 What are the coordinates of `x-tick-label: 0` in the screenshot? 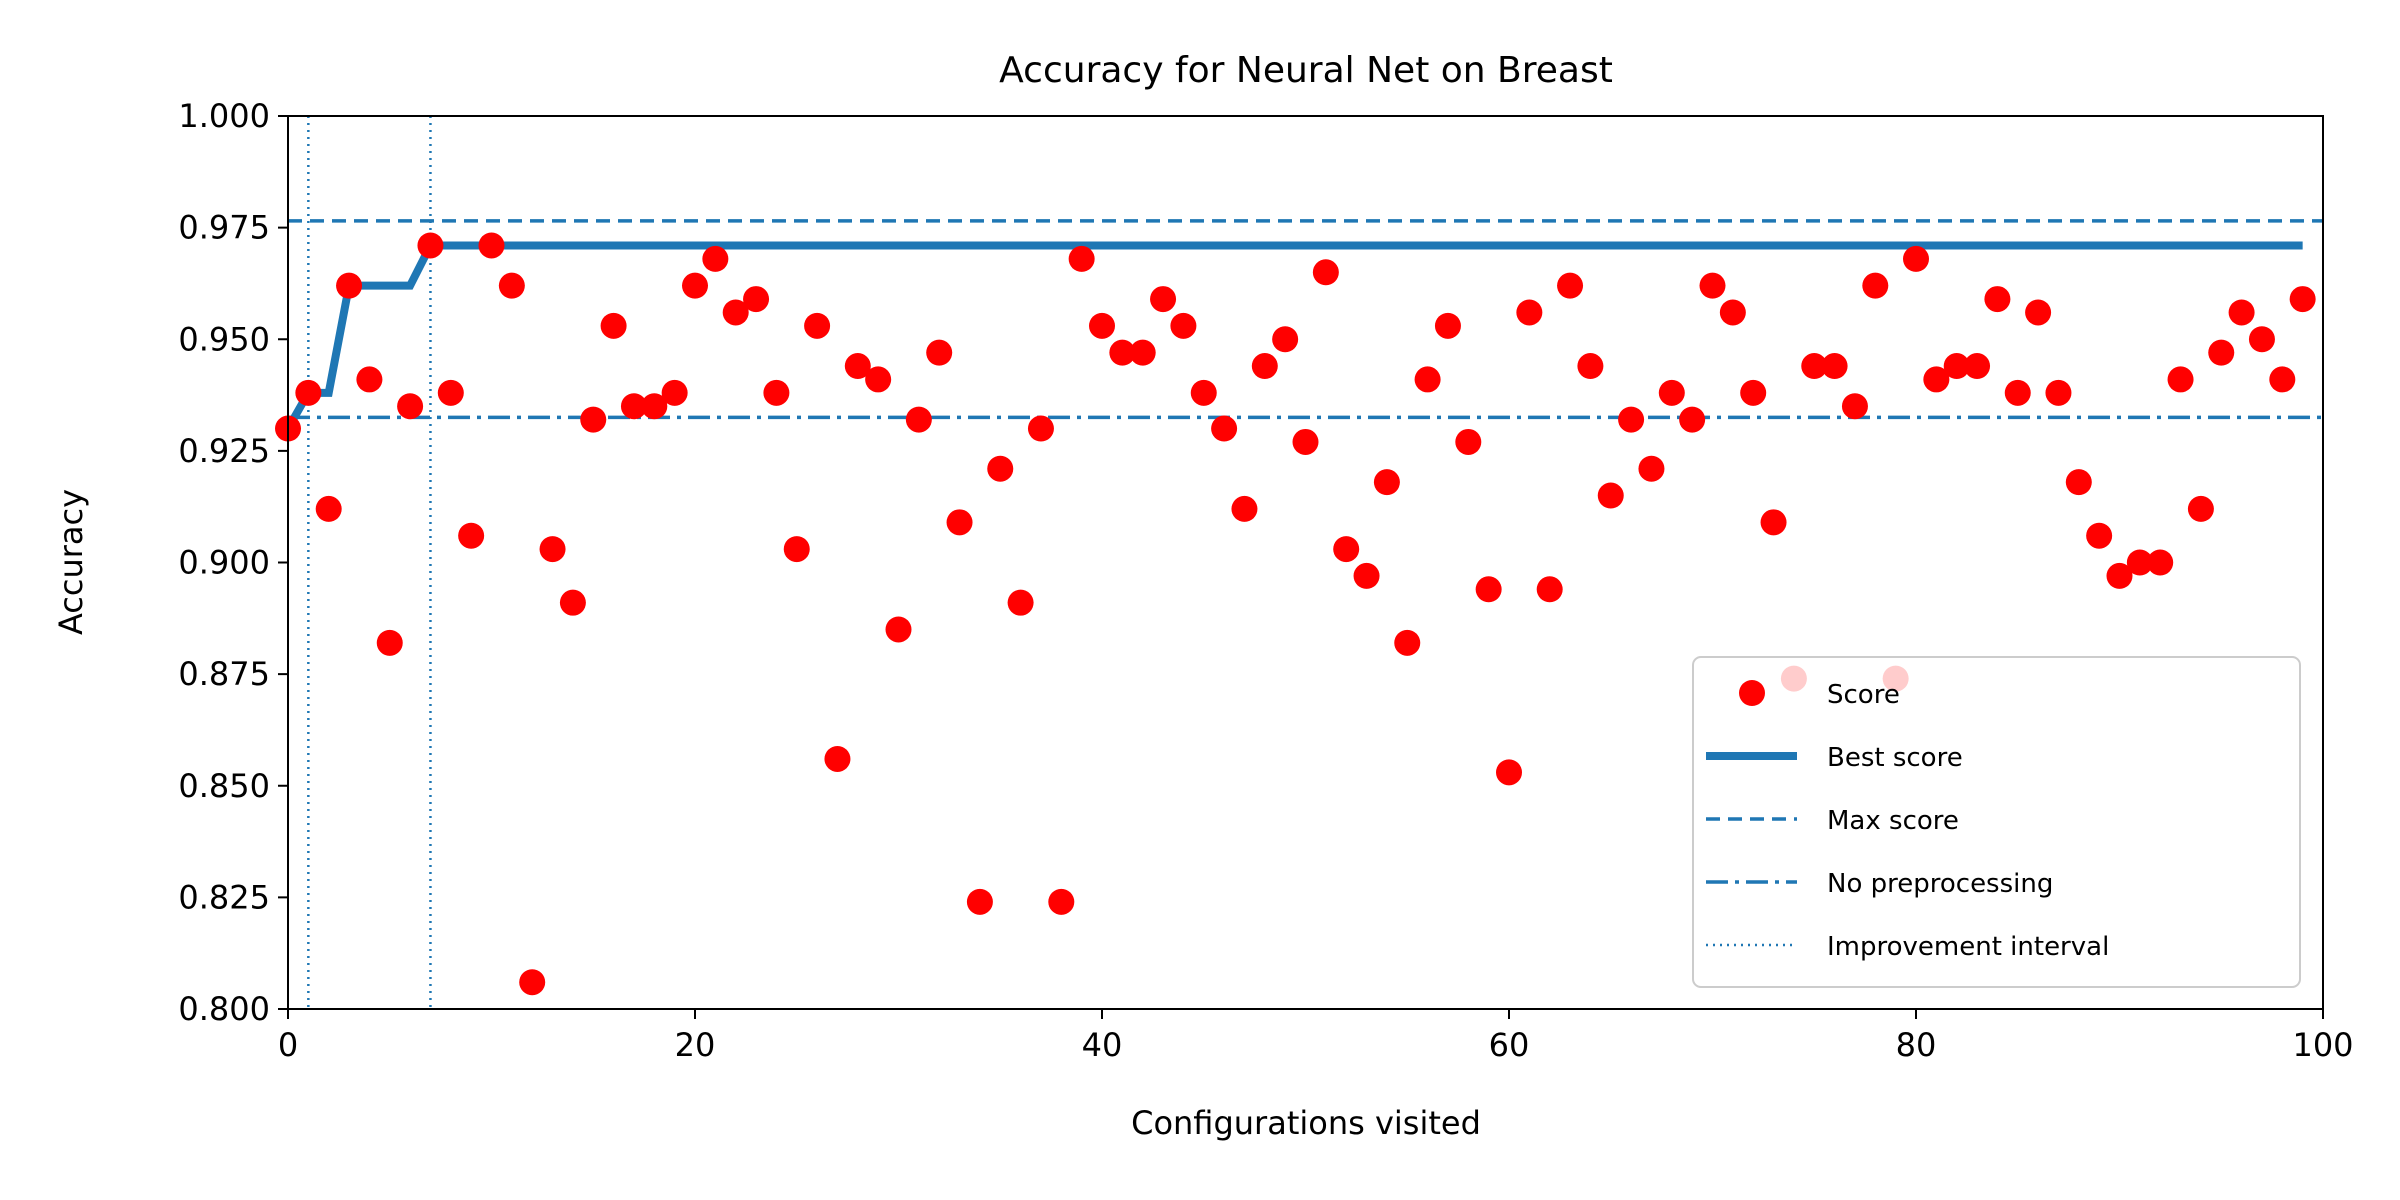 It's located at (288, 1045).